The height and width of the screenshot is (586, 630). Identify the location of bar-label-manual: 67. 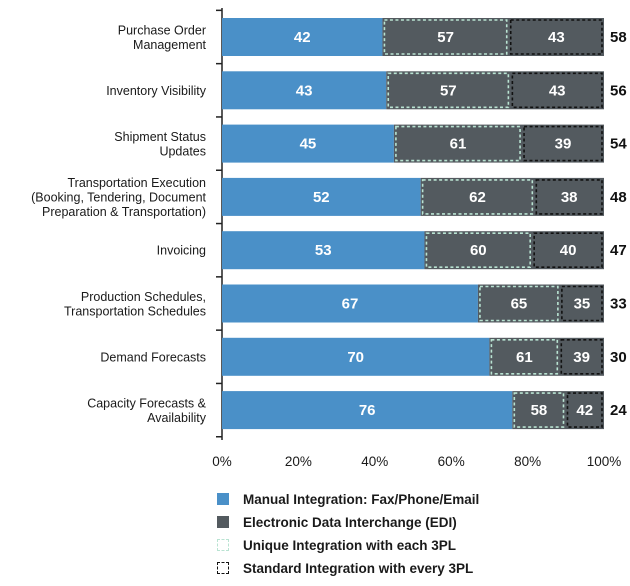
(350, 304).